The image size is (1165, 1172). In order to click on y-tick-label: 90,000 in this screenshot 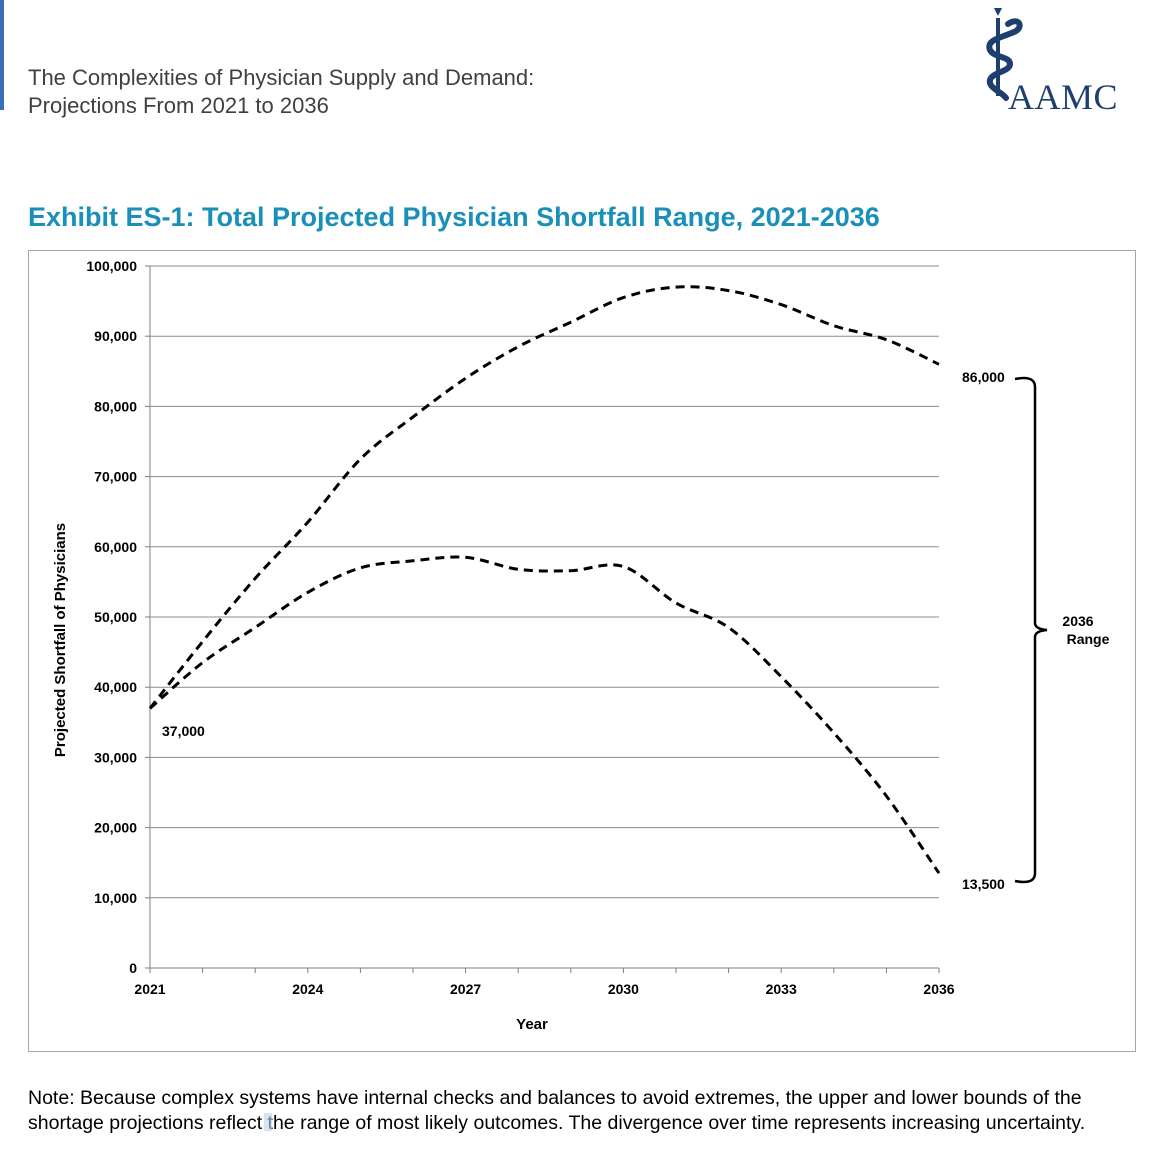, I will do `click(115, 336)`.